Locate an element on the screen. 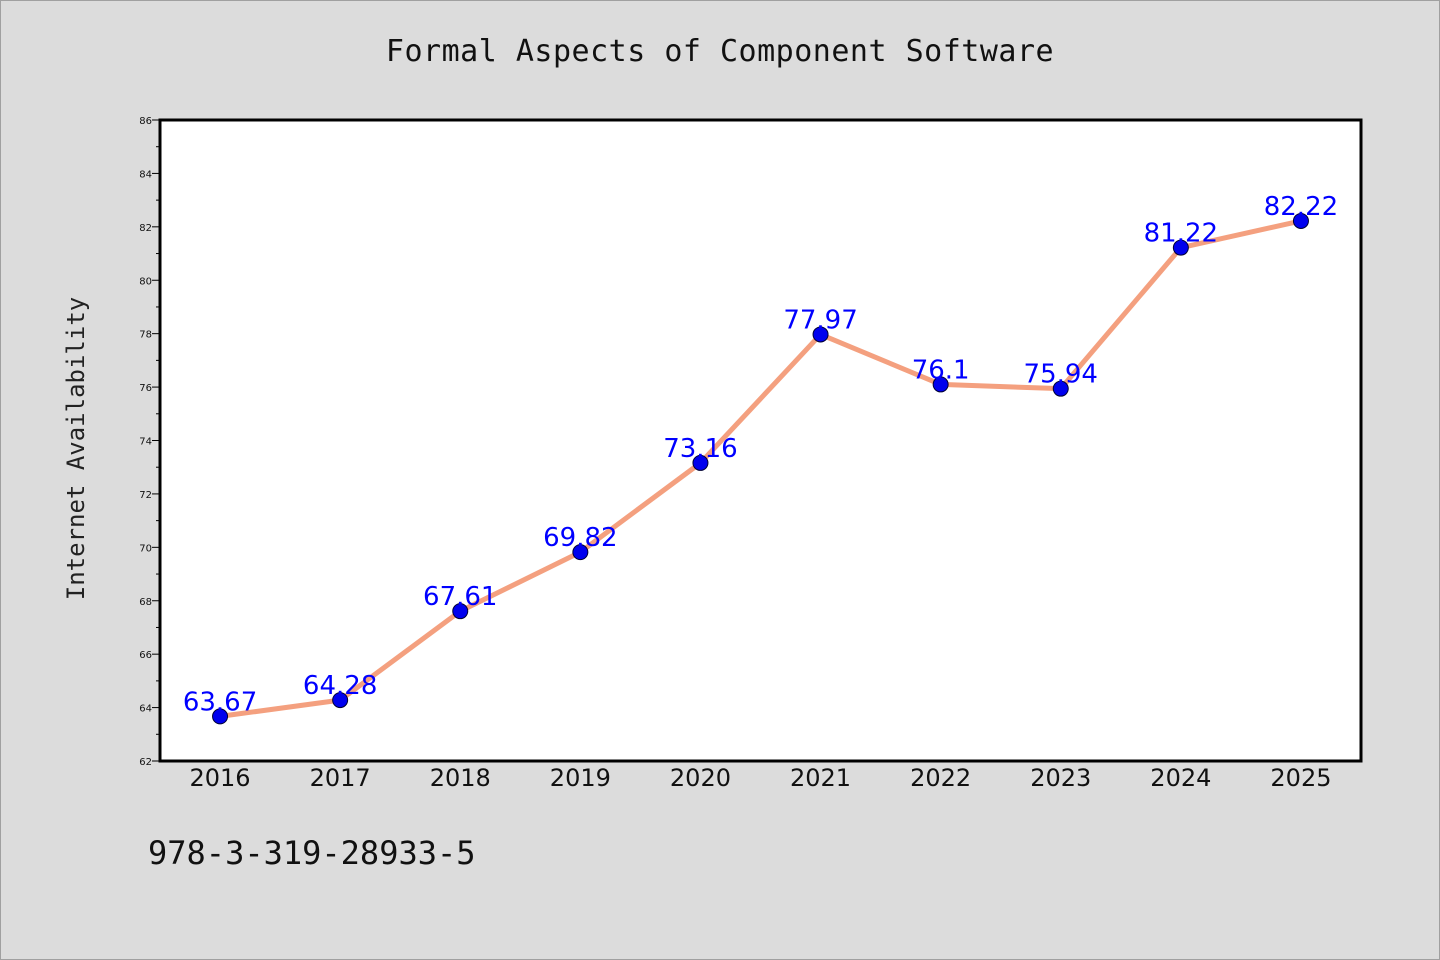 The image size is (1440, 960). footer-code: 978-3-319-28933-5 is located at coordinates (312, 853).